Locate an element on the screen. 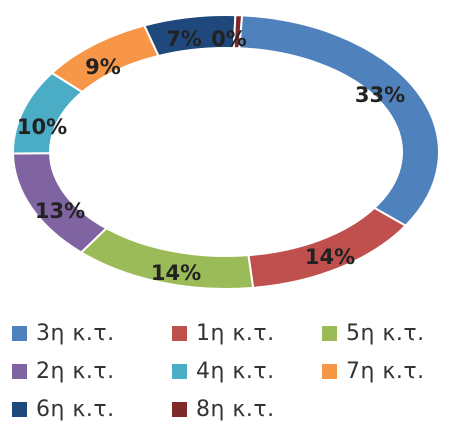 This screenshot has width=451, height=435. legend-label: 7η κ.τ. is located at coordinates (385, 371).